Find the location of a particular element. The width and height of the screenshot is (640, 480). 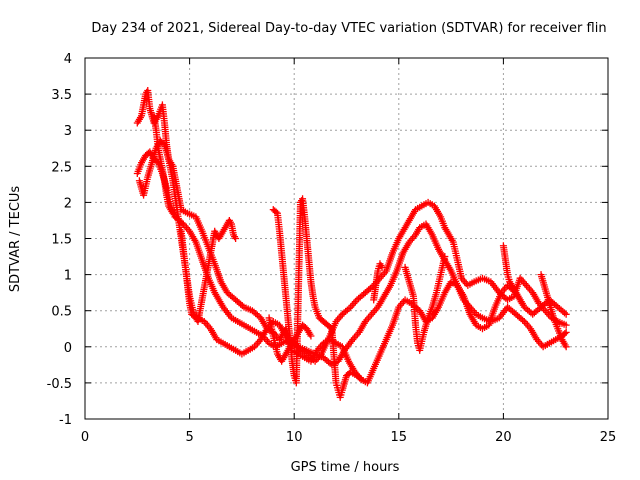

x-tick-label: 10 is located at coordinates (294, 437).